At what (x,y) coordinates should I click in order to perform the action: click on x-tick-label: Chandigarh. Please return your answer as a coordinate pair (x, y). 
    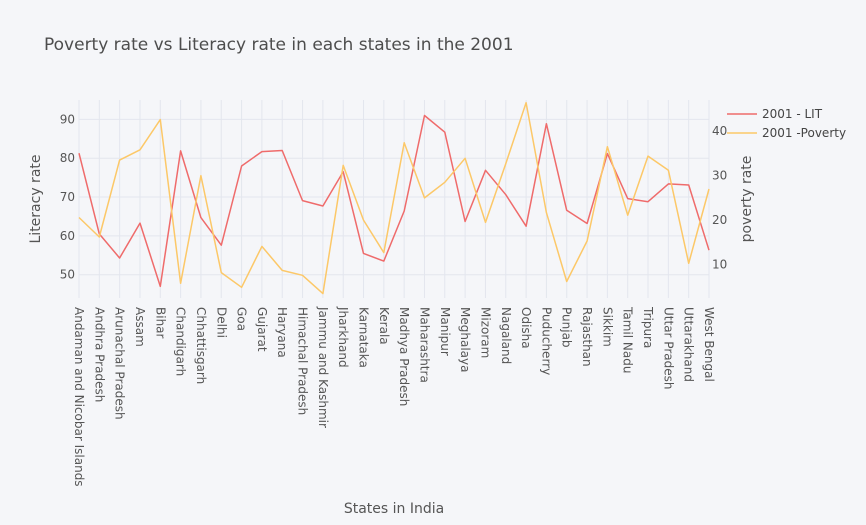
    Looking at the image, I should click on (181, 341).